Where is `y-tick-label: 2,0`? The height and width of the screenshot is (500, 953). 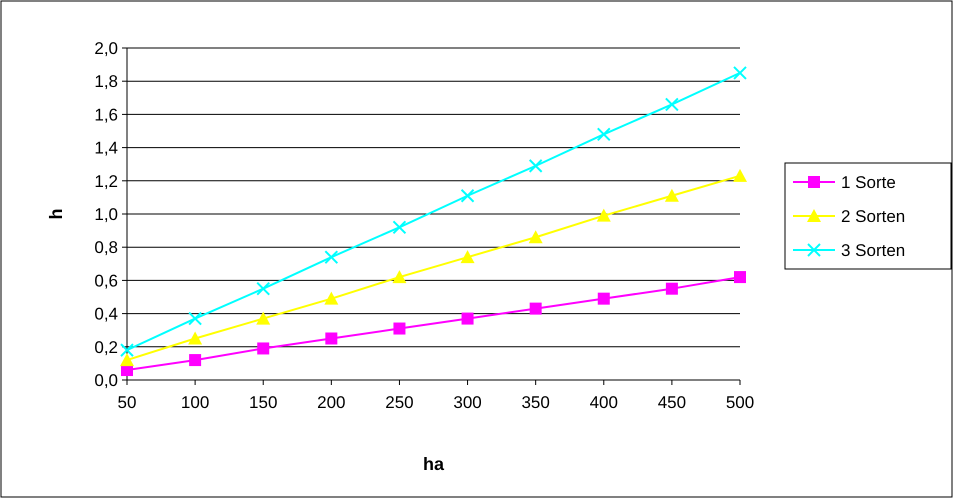 y-tick-label: 2,0 is located at coordinates (106, 48).